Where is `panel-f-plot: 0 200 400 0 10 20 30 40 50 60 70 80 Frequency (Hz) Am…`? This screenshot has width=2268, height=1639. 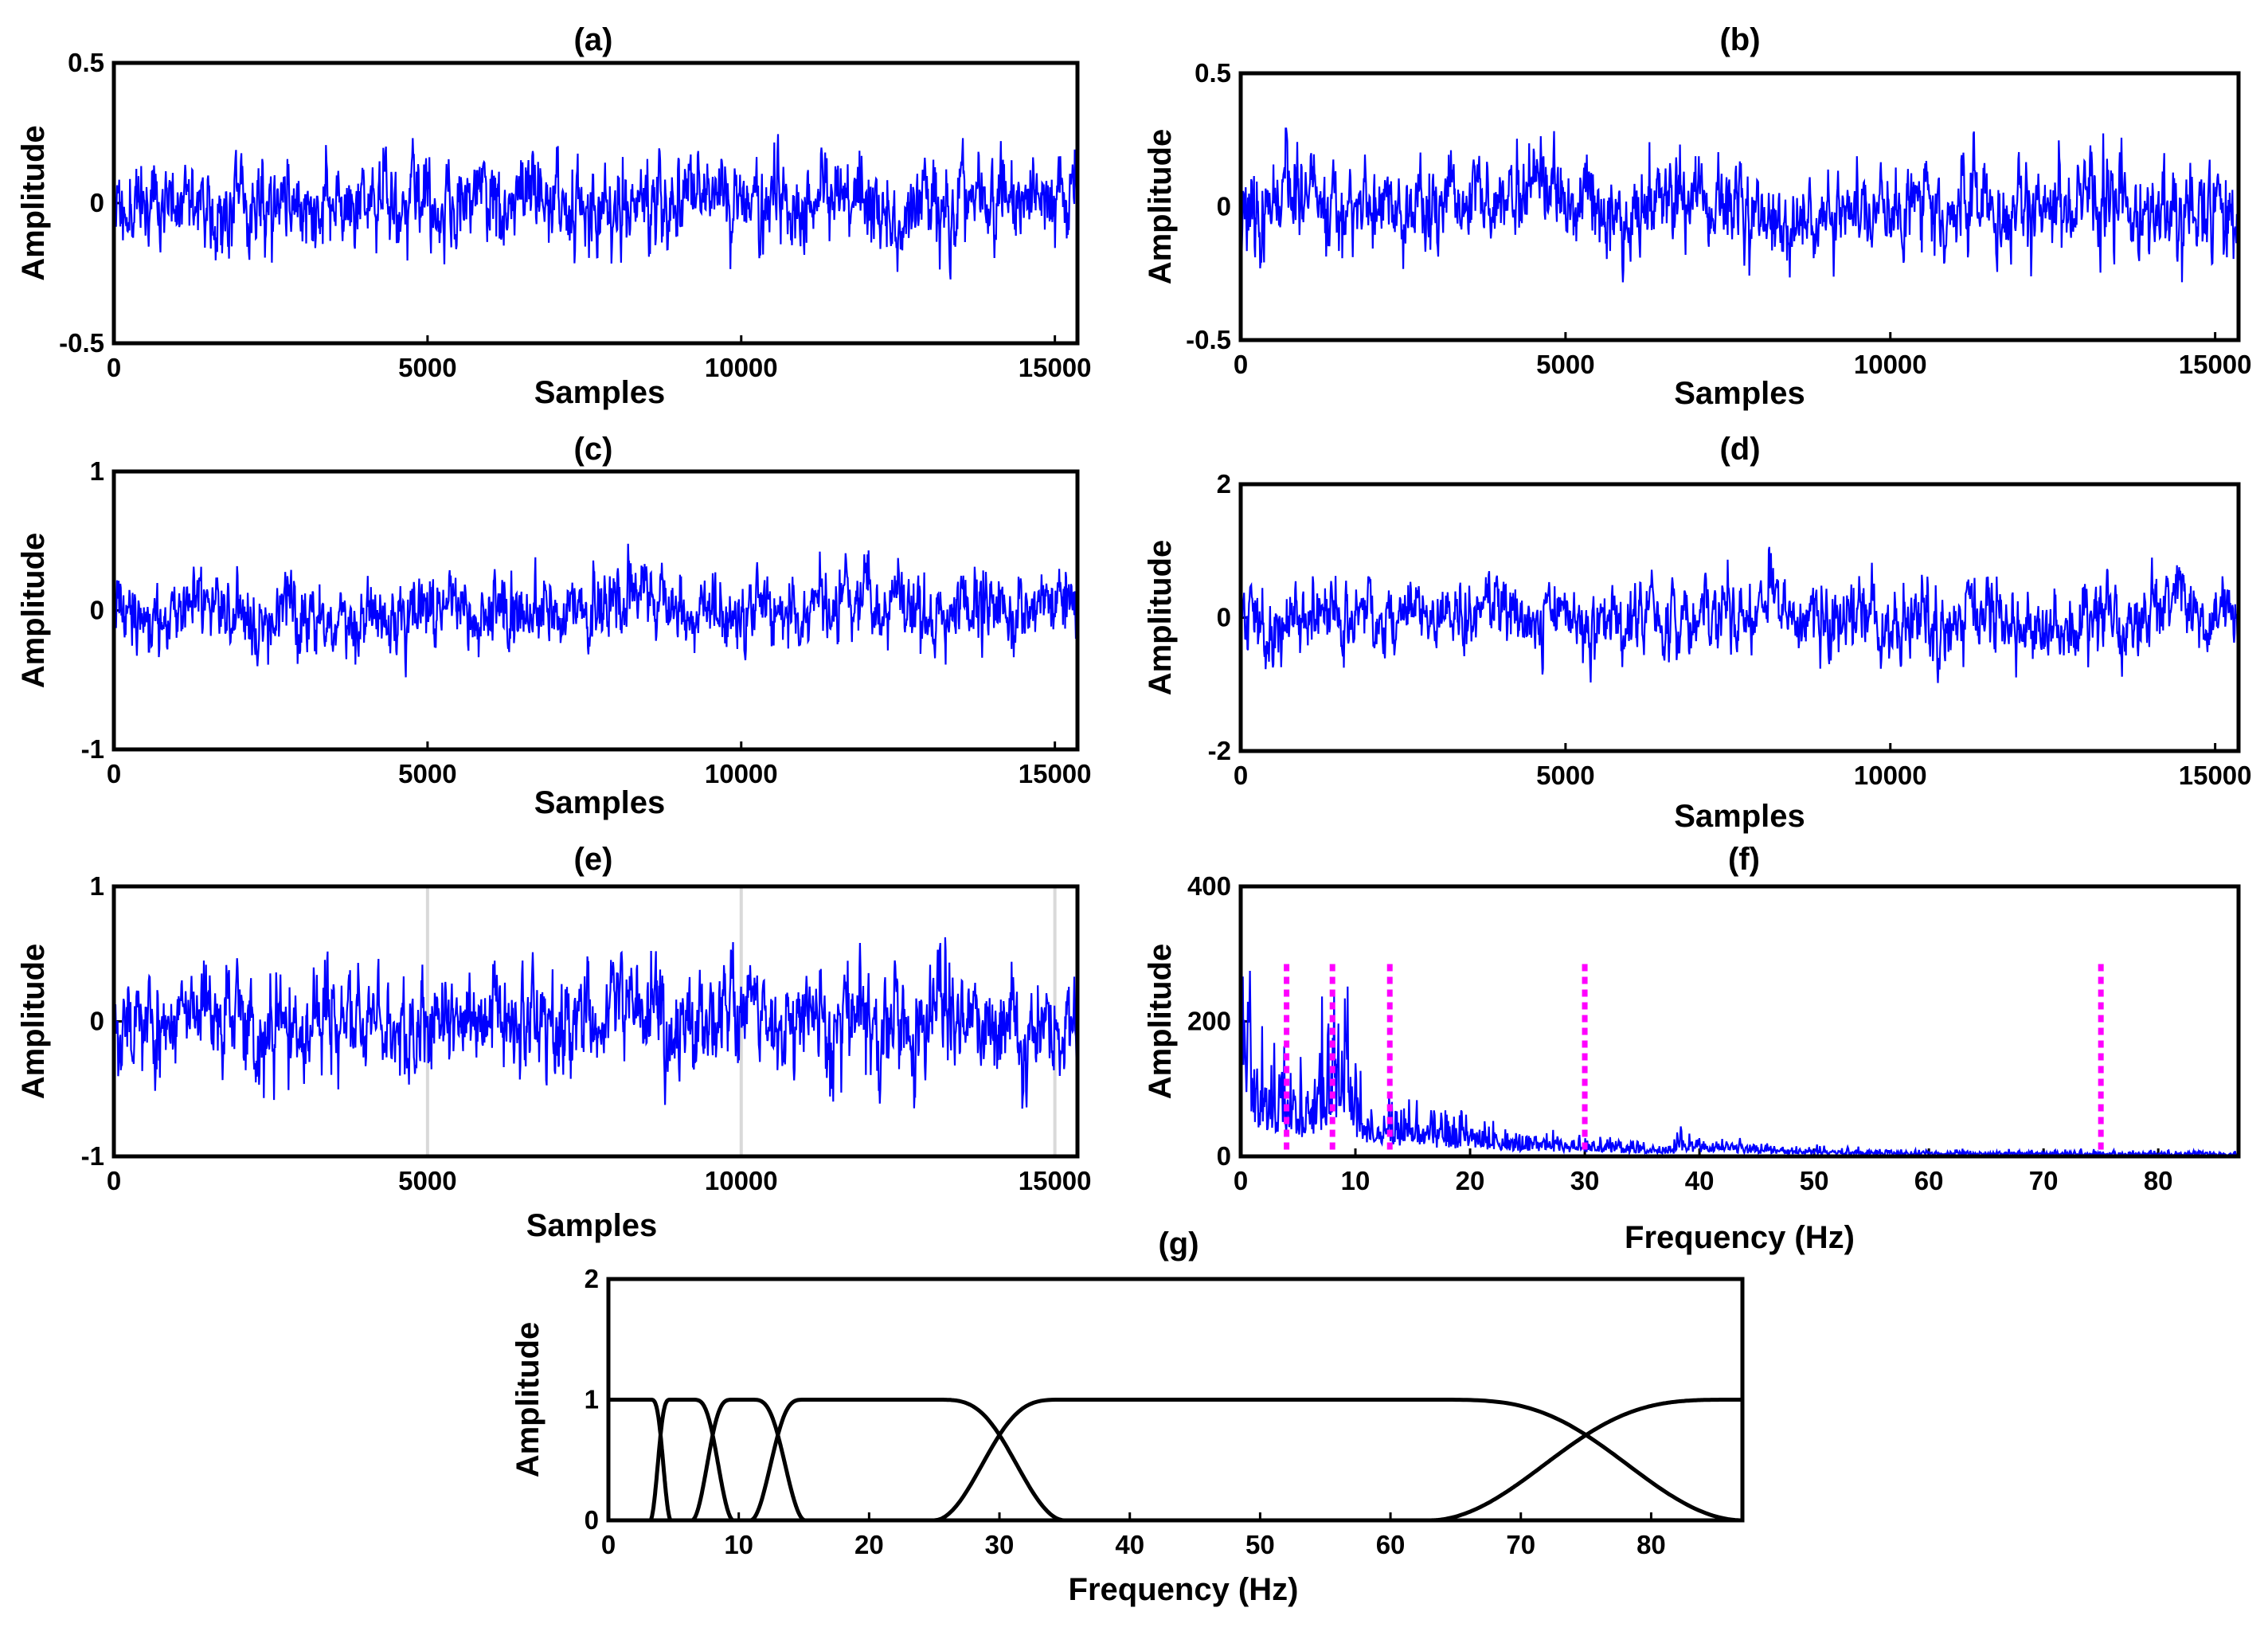 panel-f-plot: 0 200 400 0 10 20 30 40 50 60 70 80 Frequency (Hz) Am… is located at coordinates (1692, 1063).